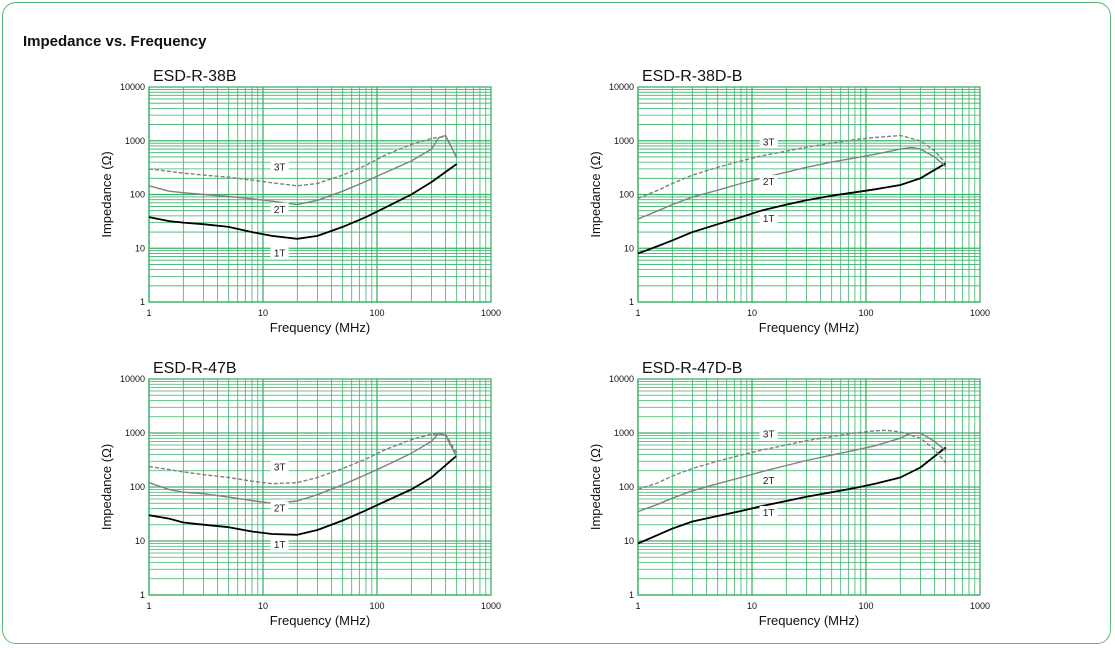 The image size is (1115, 648). Describe the element at coordinates (115, 41) in the screenshot. I see `section-title: Impedance vs. Frequency` at that location.